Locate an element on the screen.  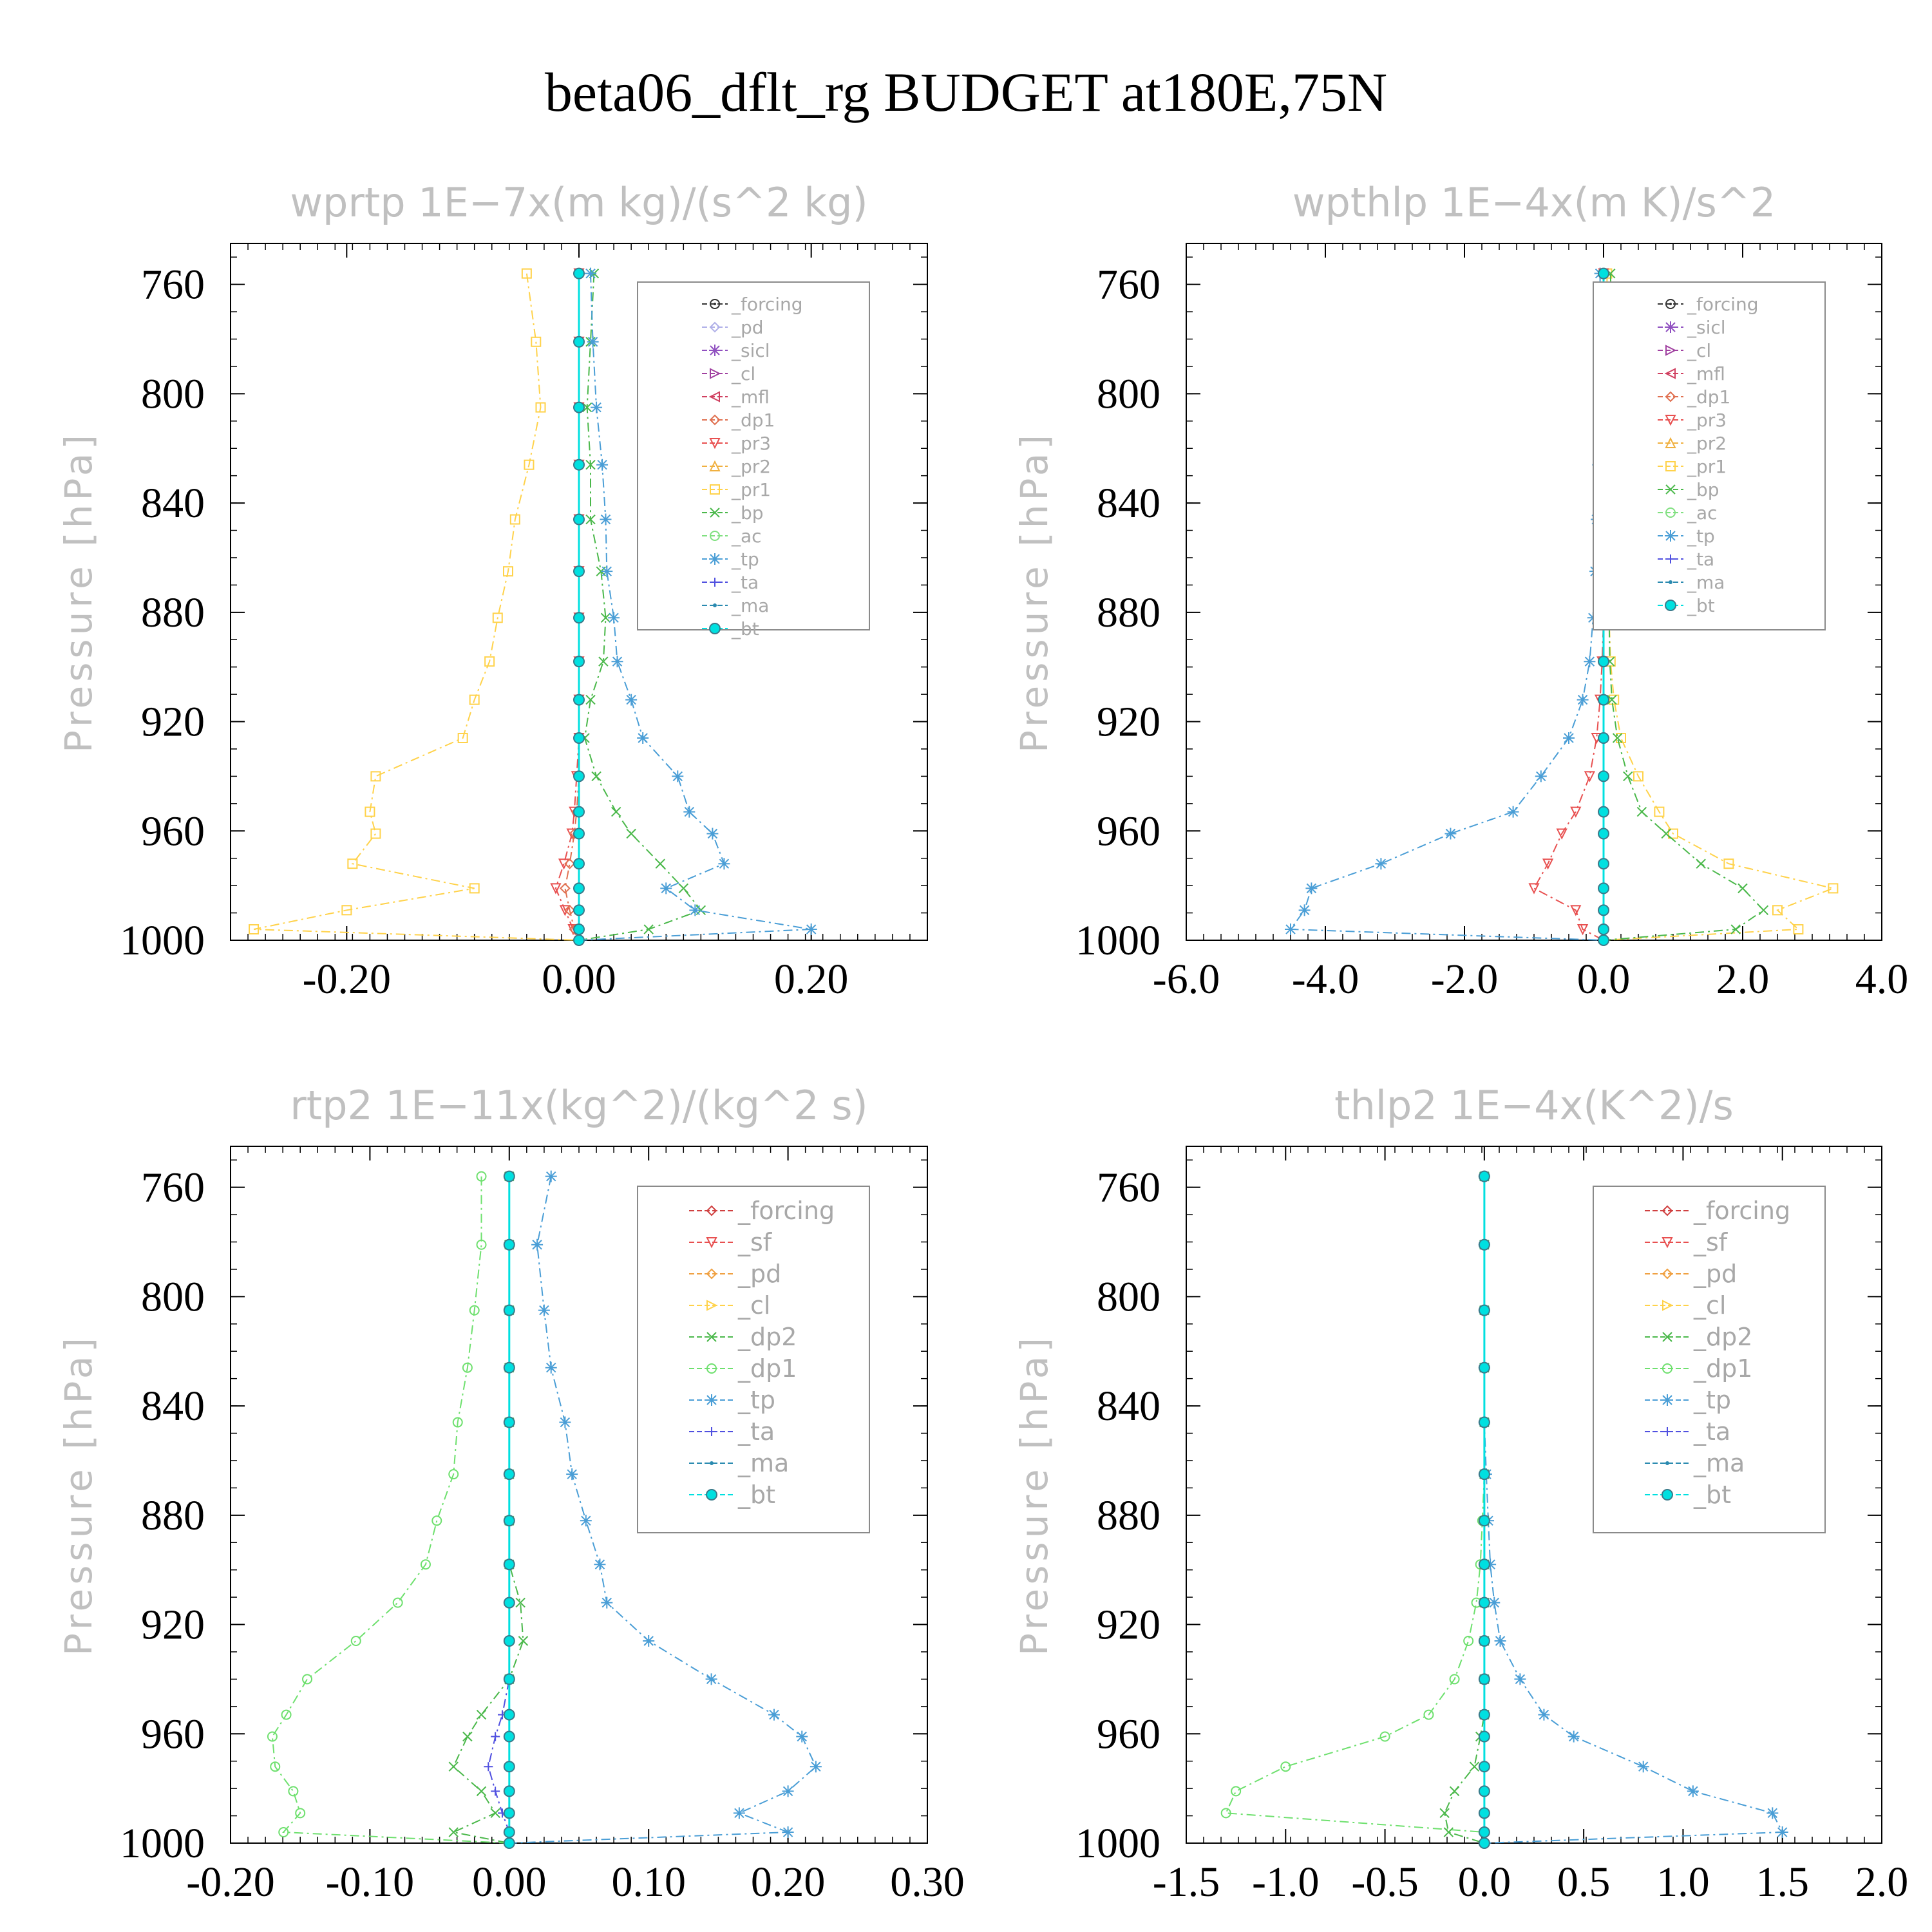
legend-entry-bp: _bp is located at coordinates (748, 513).